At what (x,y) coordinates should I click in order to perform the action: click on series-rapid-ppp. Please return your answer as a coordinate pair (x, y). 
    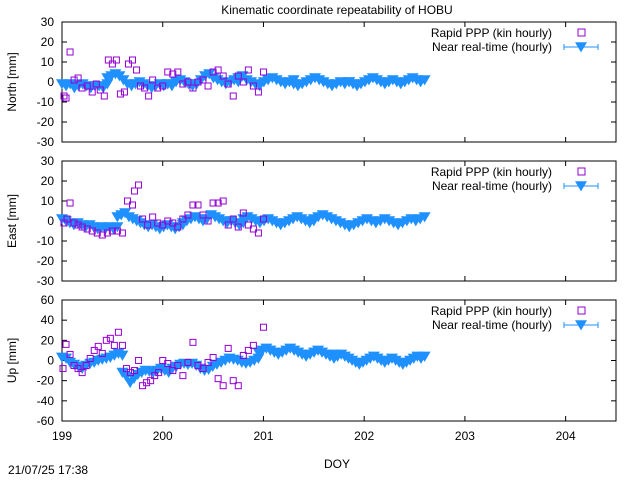
    Looking at the image, I should click on (163, 75).